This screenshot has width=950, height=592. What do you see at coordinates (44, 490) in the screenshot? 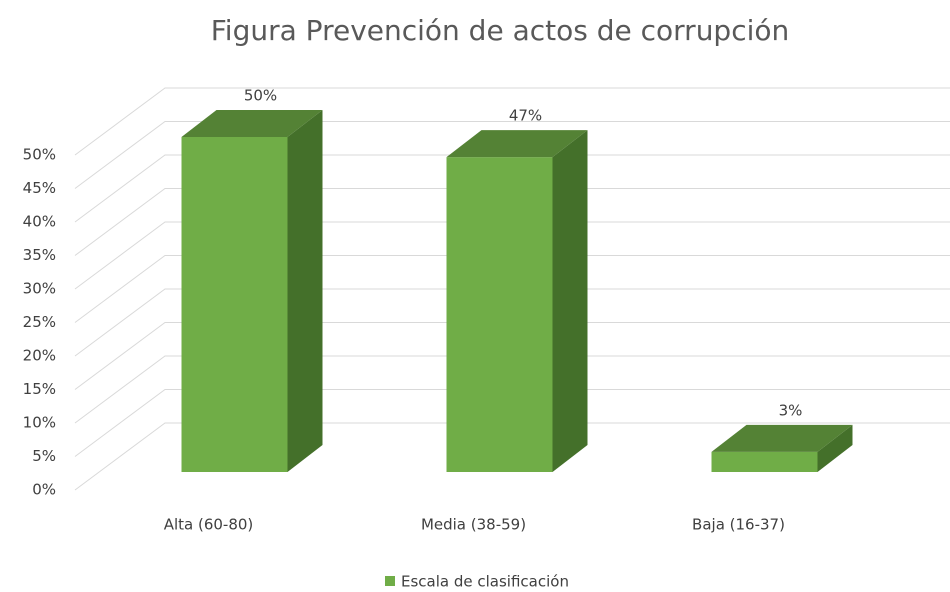
I see `y-tick-label: 0%` at bounding box center [44, 490].